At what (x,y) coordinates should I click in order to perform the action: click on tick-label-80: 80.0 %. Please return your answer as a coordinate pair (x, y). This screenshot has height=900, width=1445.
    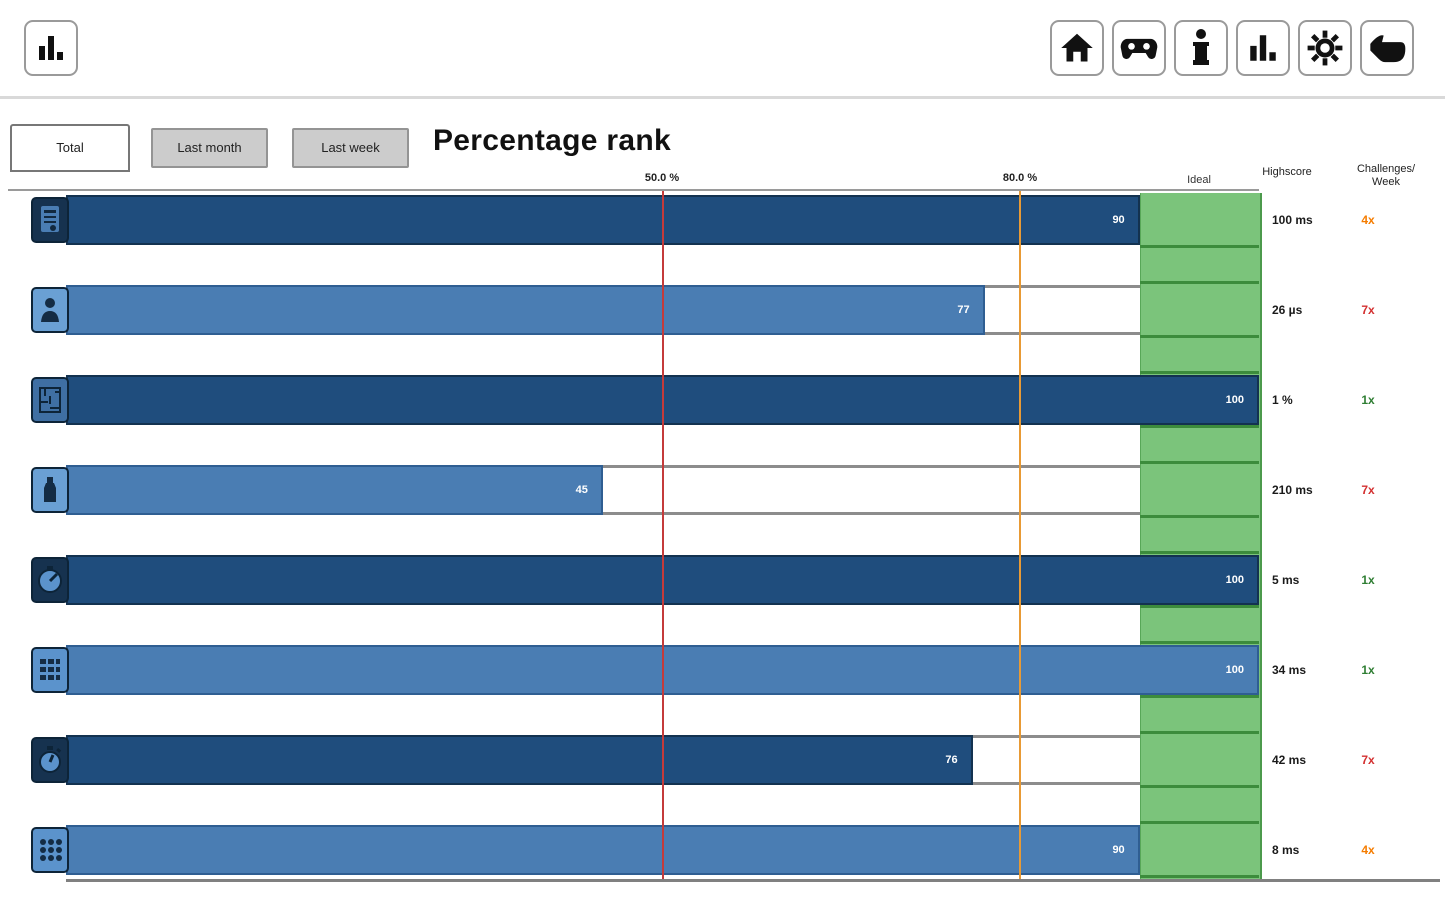
    Looking at the image, I should click on (1020, 178).